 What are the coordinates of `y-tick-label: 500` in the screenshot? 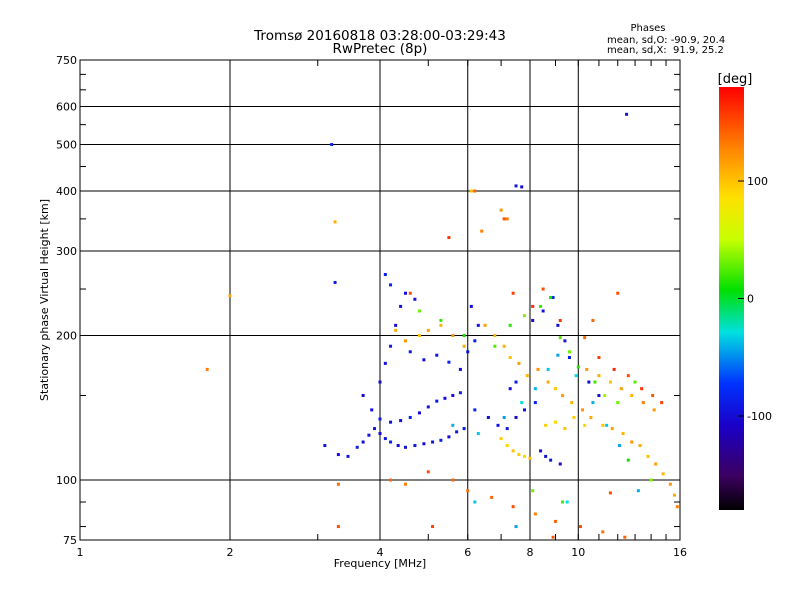 It's located at (66, 145).